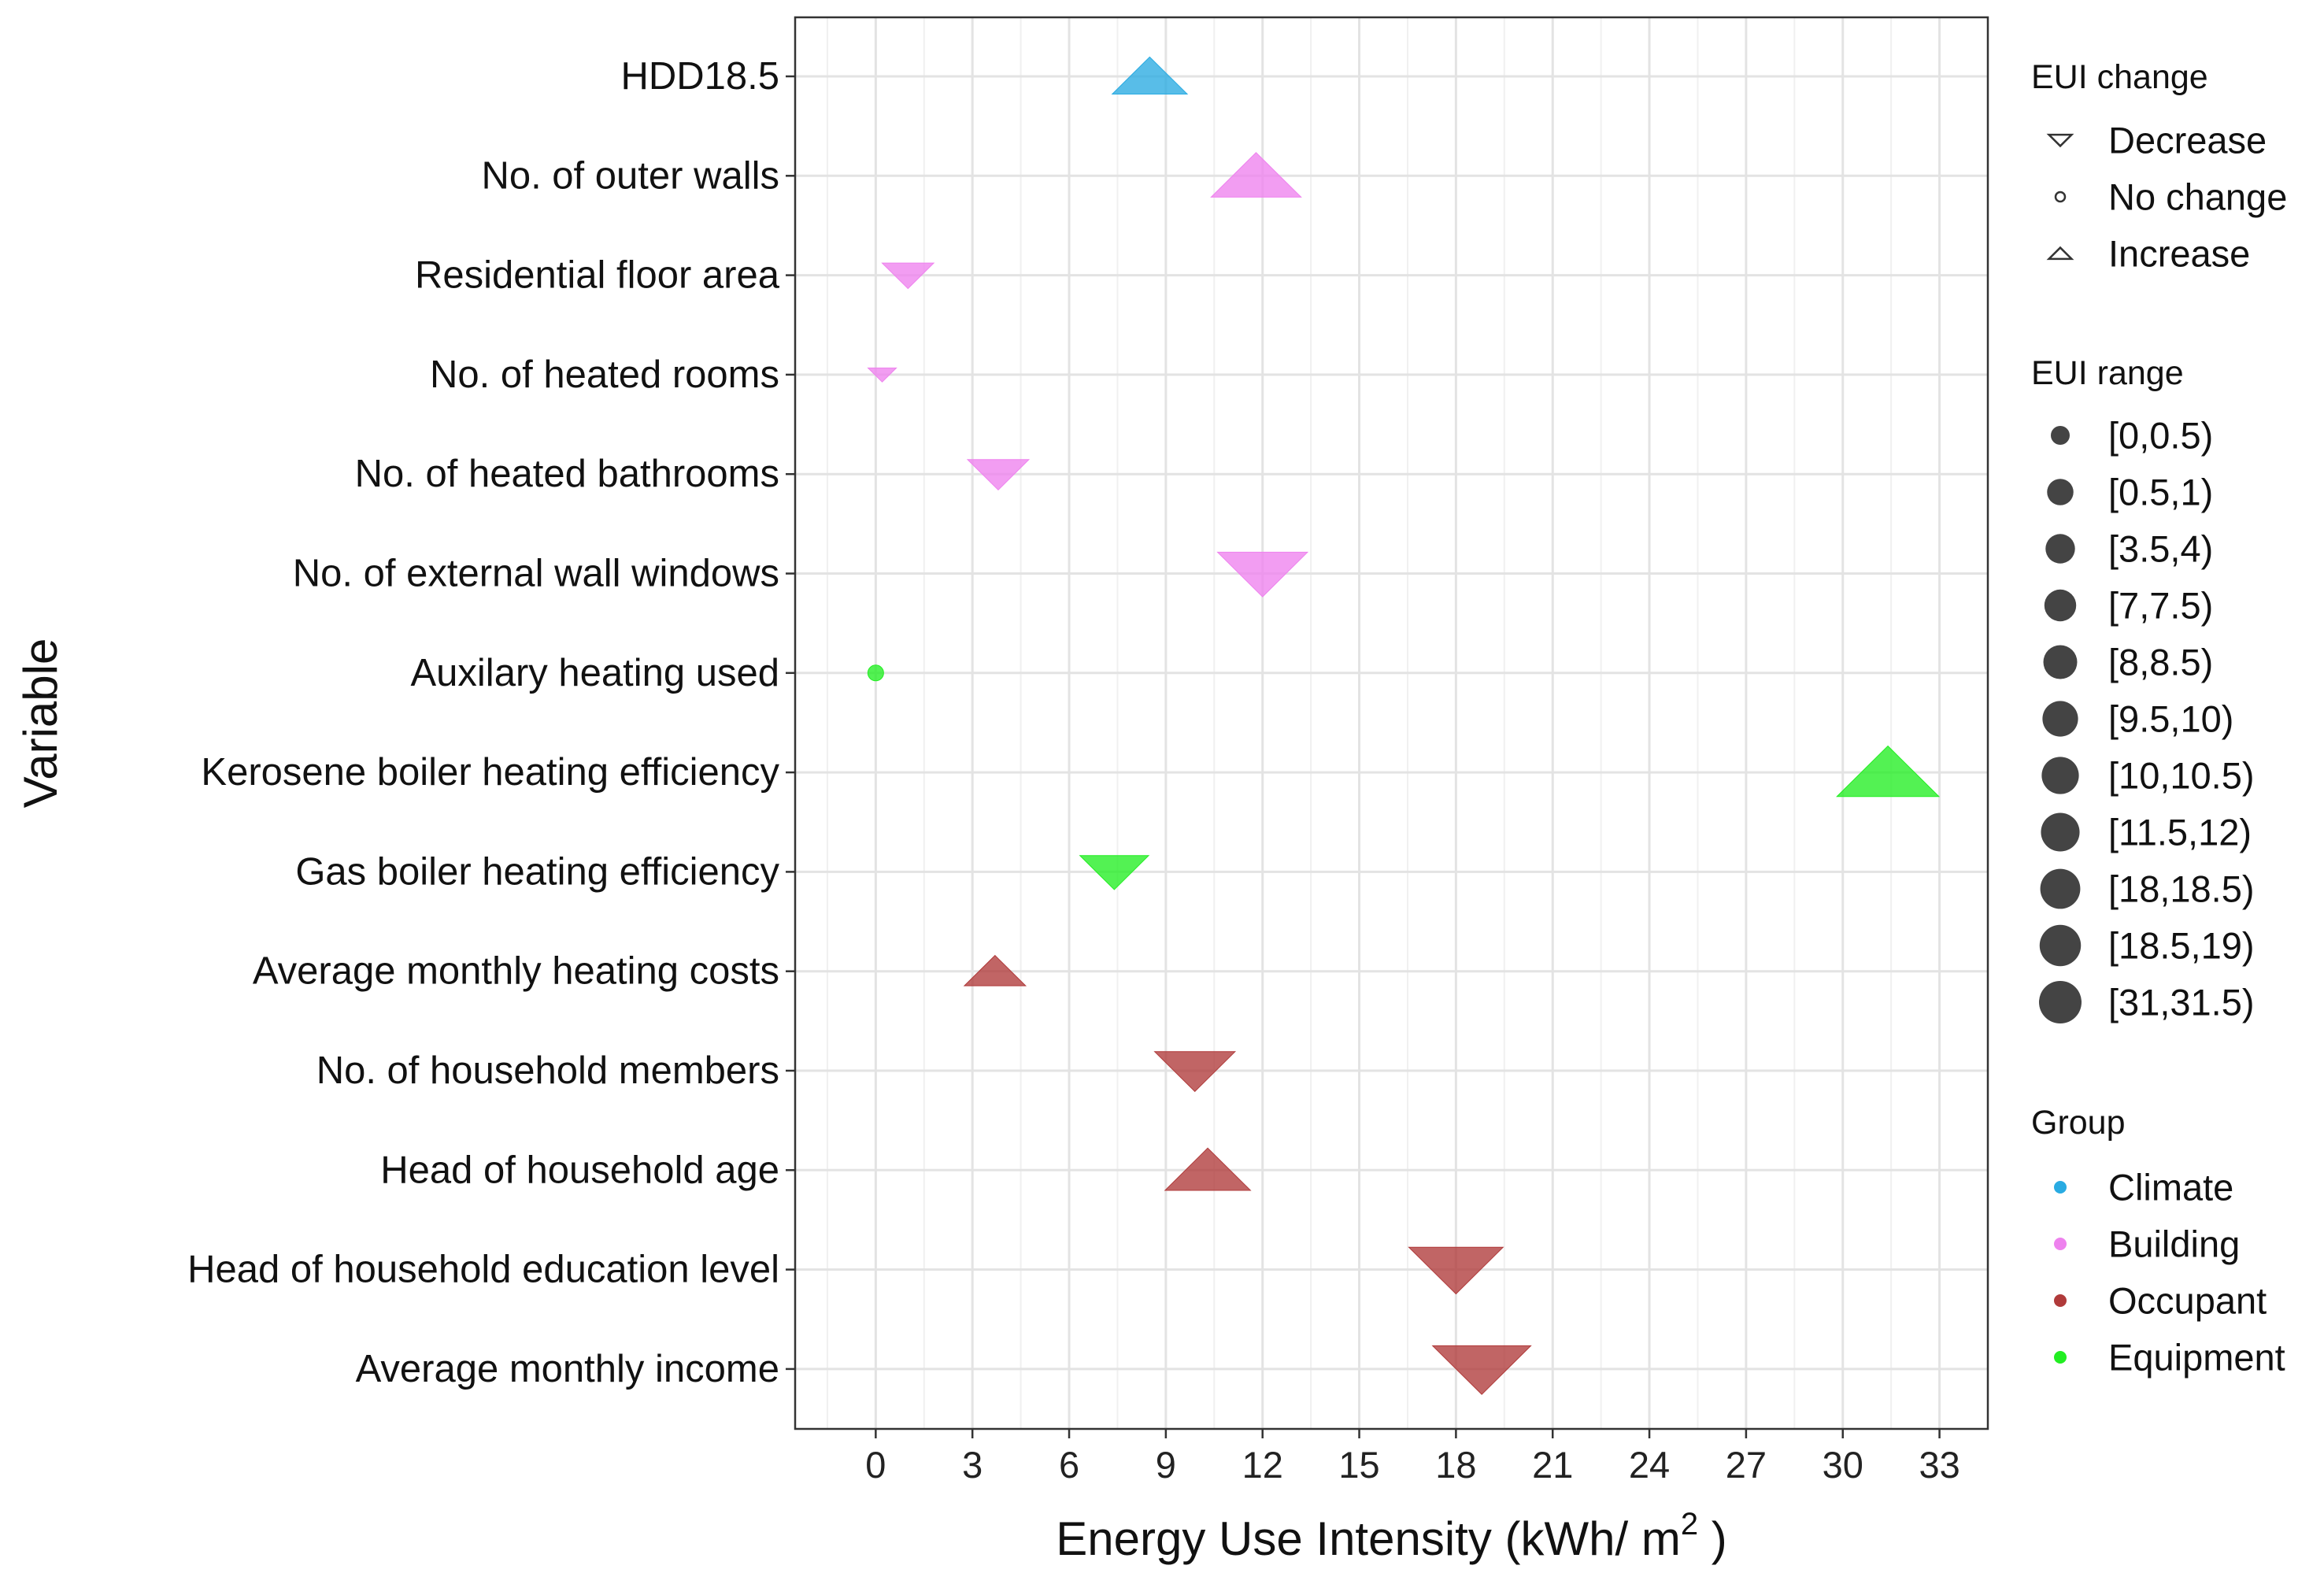  What do you see at coordinates (483, 1270) in the screenshot?
I see `y-tick-label-head-of-household-education-level: Head of household education level` at bounding box center [483, 1270].